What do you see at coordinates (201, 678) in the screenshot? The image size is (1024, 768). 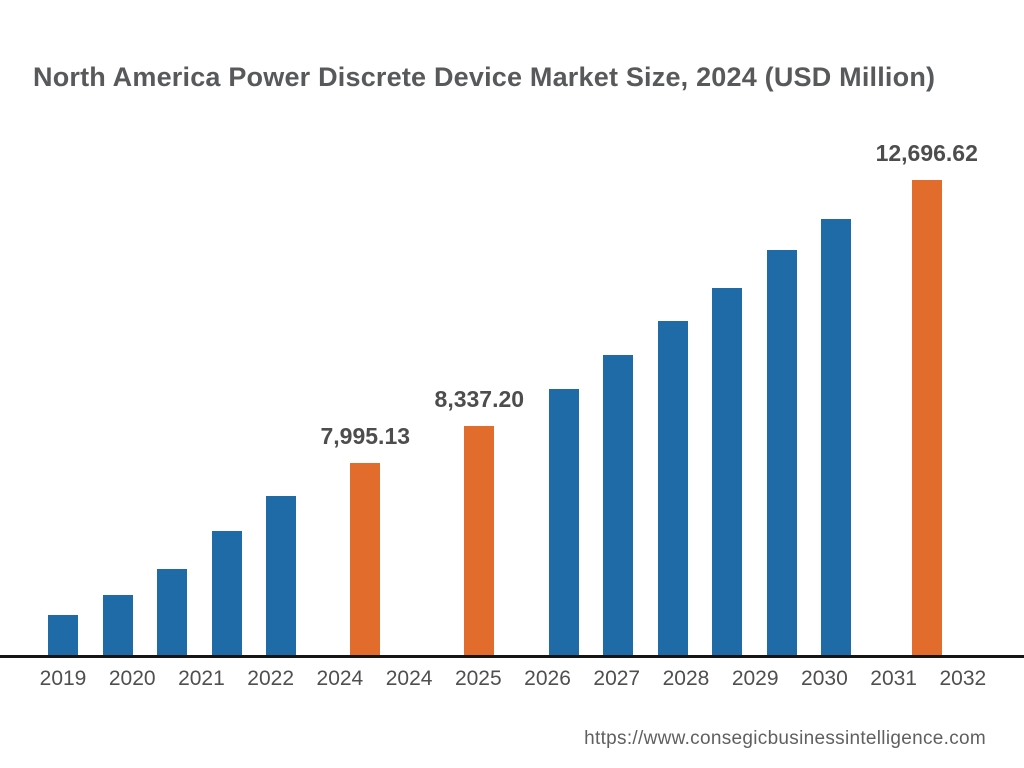 I see `x-axis-tick-label: 2021` at bounding box center [201, 678].